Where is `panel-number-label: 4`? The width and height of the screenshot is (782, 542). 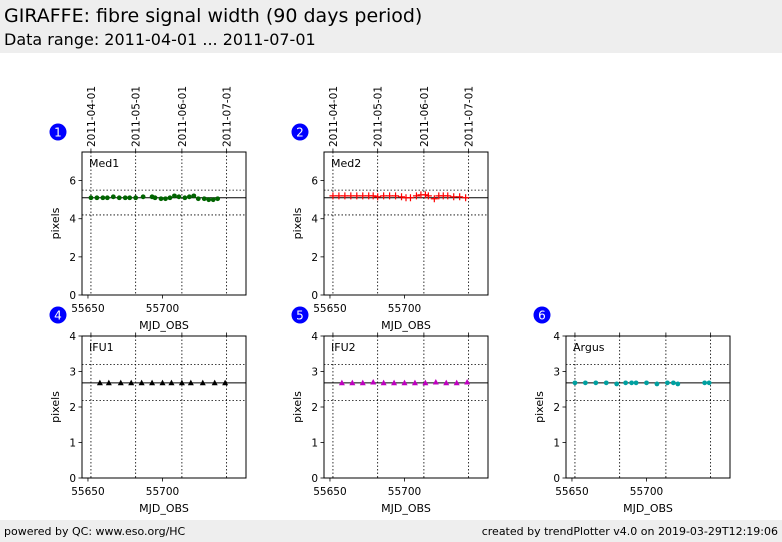
panel-number-label: 4 is located at coordinates (58, 316).